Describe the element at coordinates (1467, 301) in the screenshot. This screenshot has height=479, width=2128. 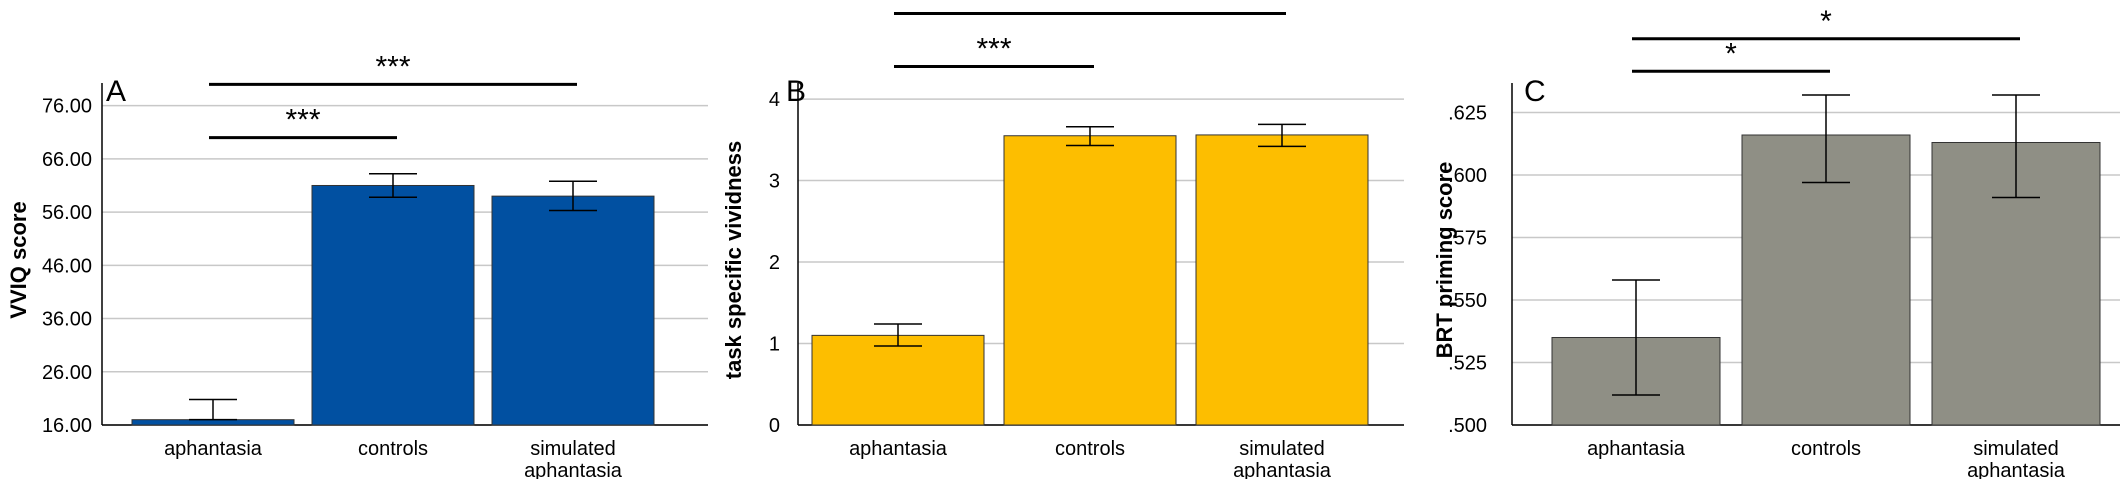
I see `y-tick-label: .550` at that location.